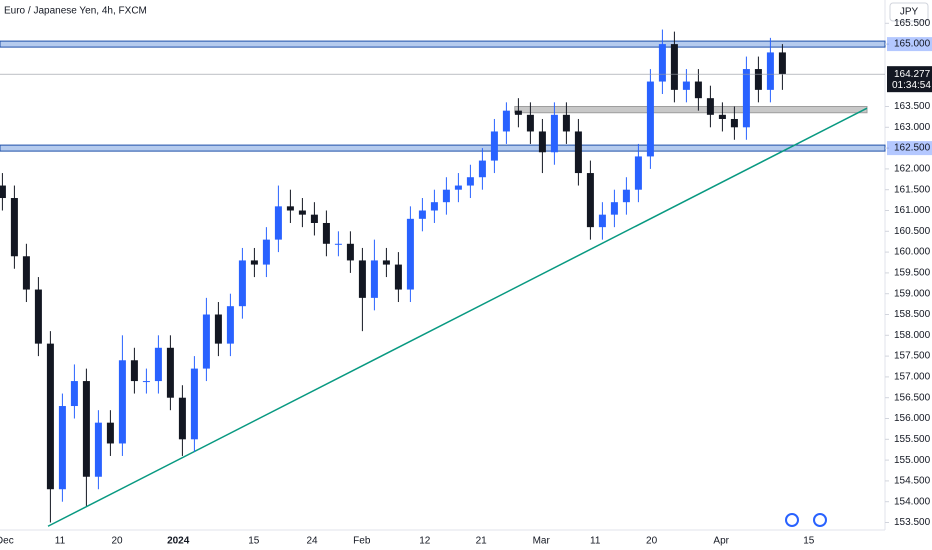 The image size is (932, 550). I want to click on event-icons, so click(806, 520).